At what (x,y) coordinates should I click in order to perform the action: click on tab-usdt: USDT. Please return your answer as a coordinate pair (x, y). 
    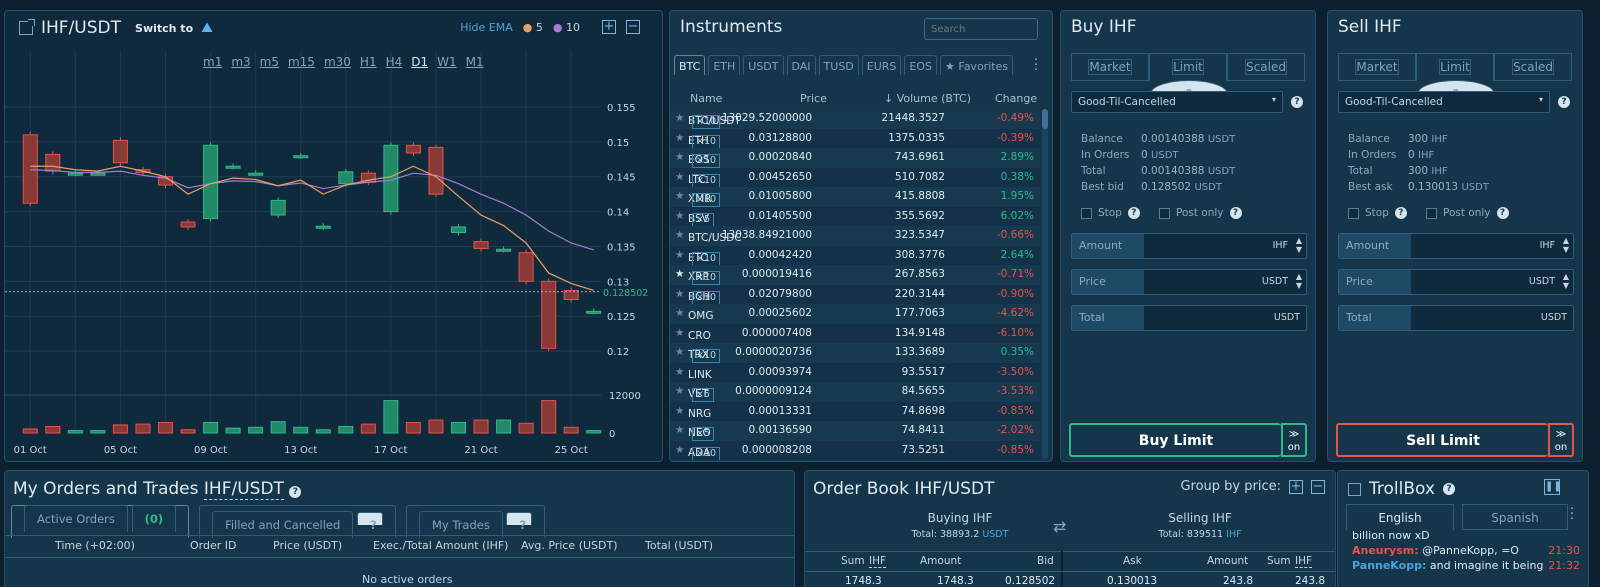
    Looking at the image, I should click on (763, 65).